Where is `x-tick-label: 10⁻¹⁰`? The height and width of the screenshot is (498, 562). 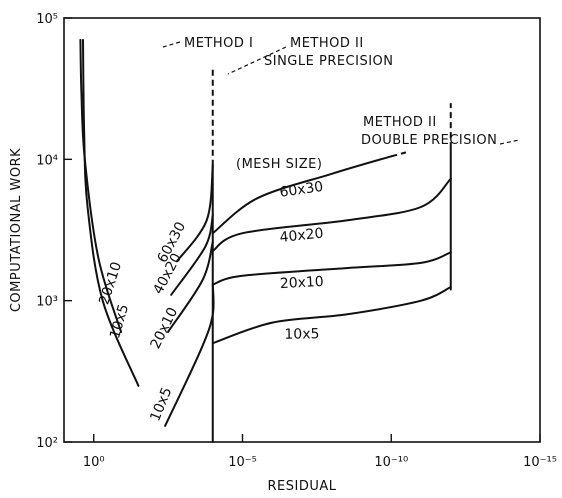
x-tick-label: 10⁻¹⁰ is located at coordinates (391, 462).